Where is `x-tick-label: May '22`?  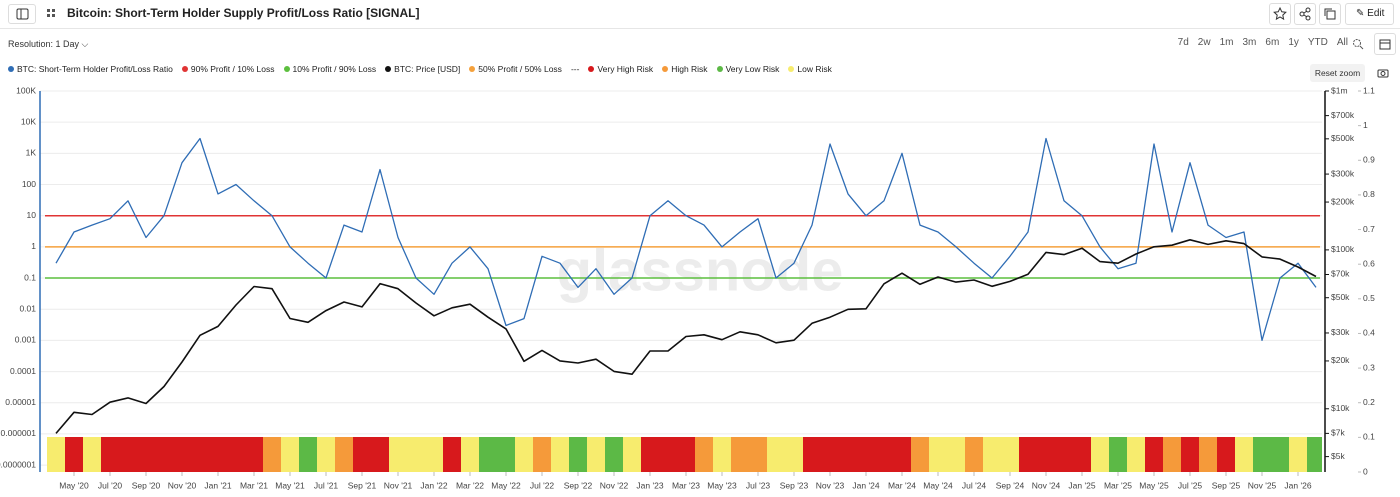
x-tick-label: May '22 is located at coordinates (506, 485).